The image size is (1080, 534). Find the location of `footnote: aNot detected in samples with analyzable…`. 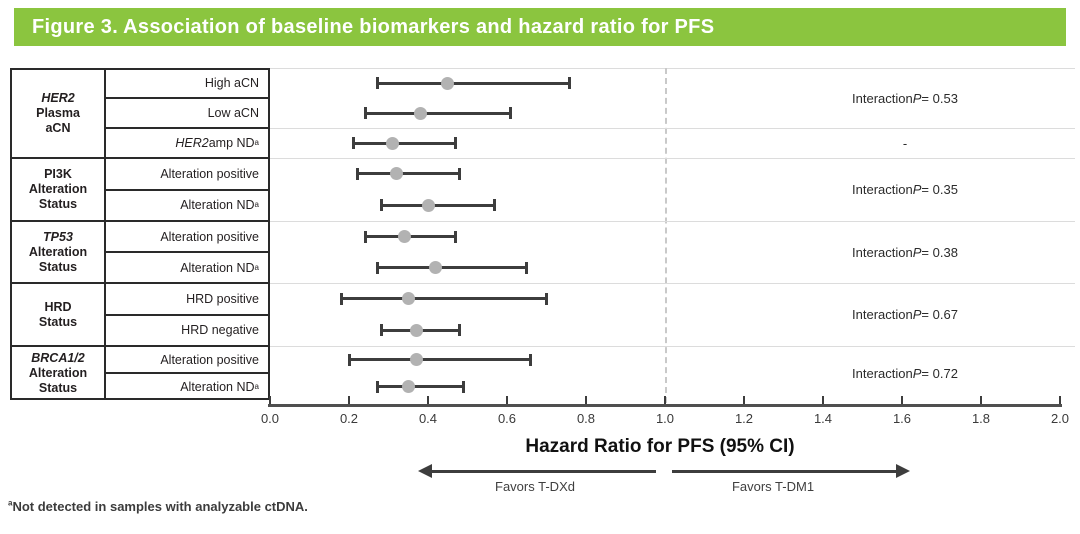

footnote: aNot detected in samples with analyzable… is located at coordinates (158, 506).